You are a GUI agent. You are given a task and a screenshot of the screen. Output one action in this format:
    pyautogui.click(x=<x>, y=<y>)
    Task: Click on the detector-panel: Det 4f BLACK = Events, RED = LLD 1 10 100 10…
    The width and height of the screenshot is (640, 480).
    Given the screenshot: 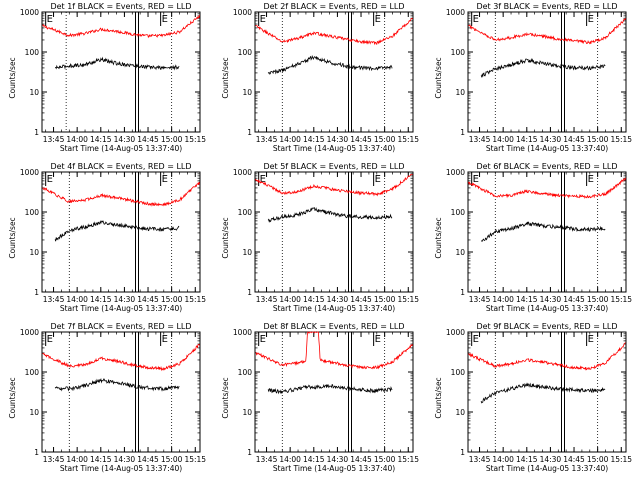 What is the action you would take?
    pyautogui.click(x=107, y=237)
    